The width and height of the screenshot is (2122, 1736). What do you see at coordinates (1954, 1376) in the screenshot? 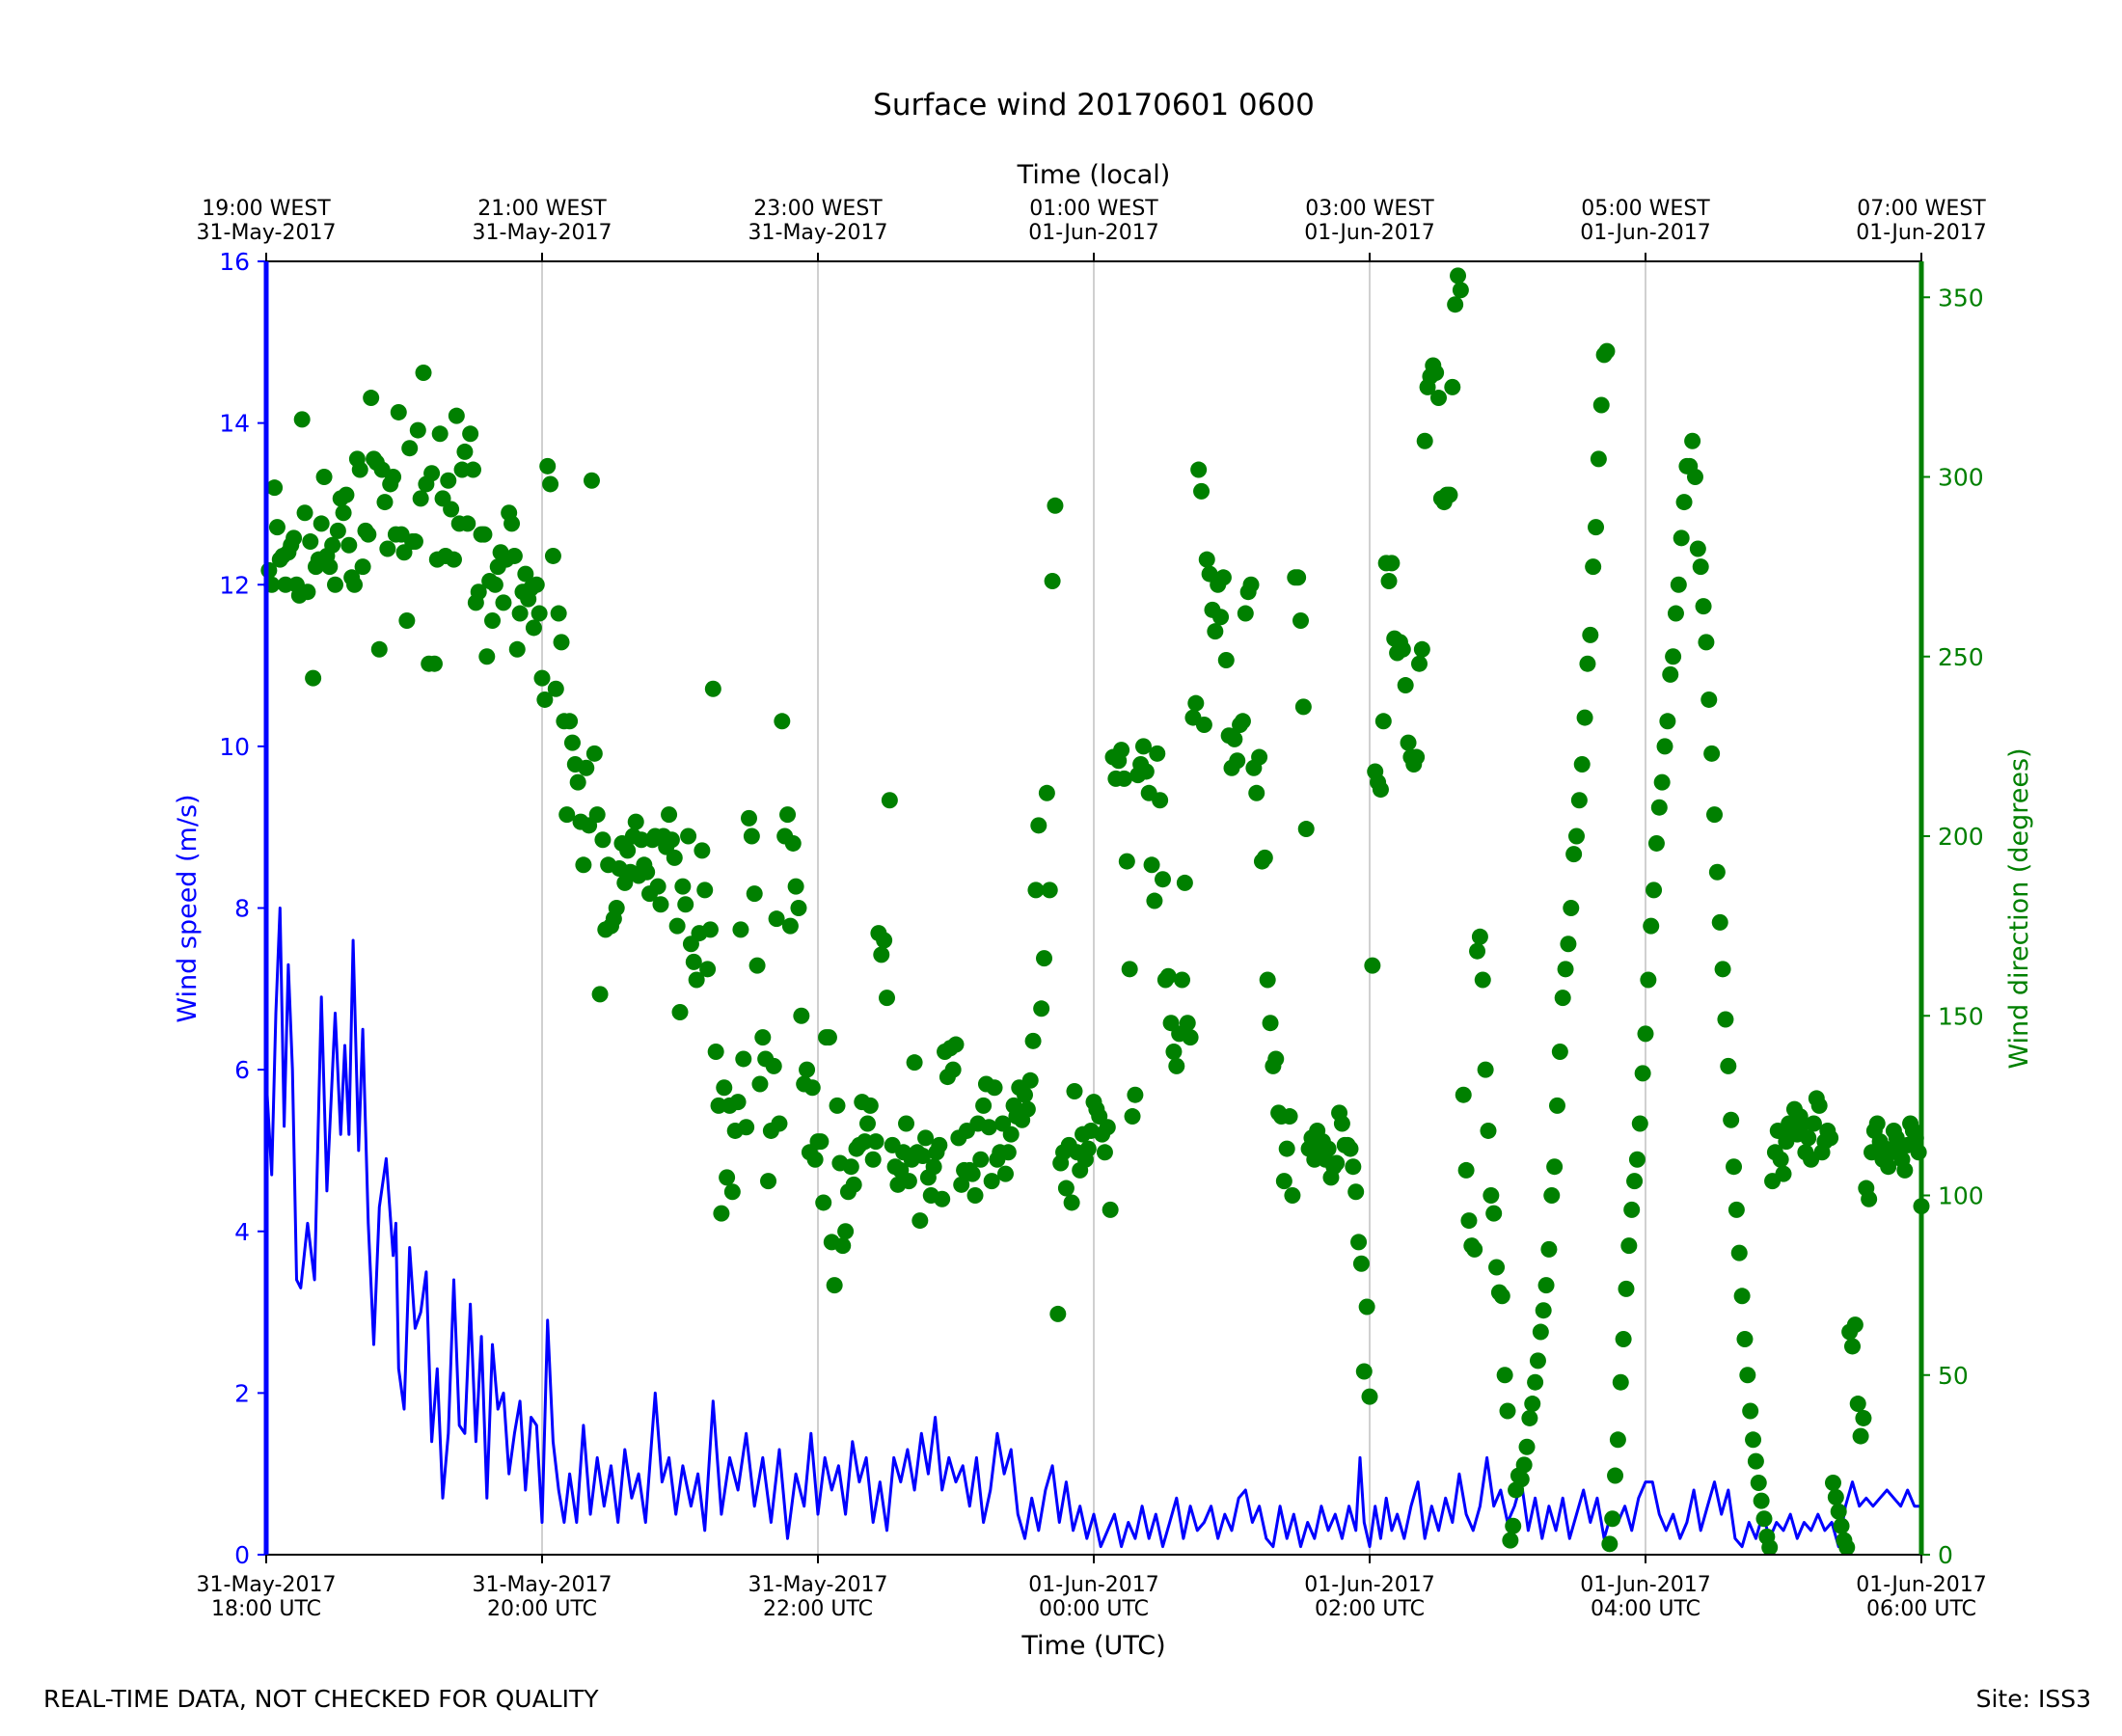
I see `right-tick-label: 50` at bounding box center [1954, 1376].